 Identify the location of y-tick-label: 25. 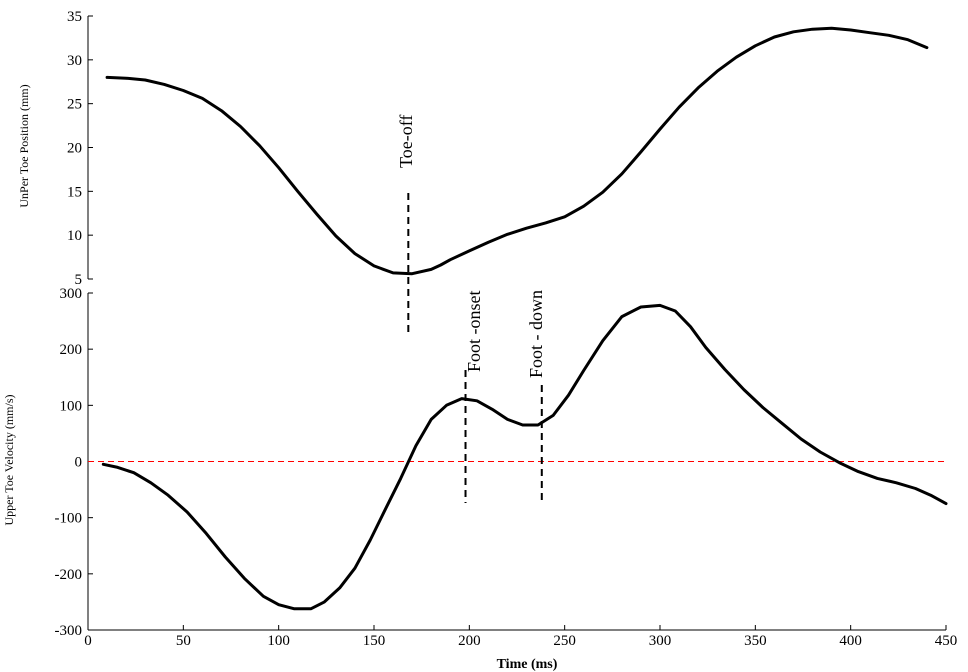
(74, 105).